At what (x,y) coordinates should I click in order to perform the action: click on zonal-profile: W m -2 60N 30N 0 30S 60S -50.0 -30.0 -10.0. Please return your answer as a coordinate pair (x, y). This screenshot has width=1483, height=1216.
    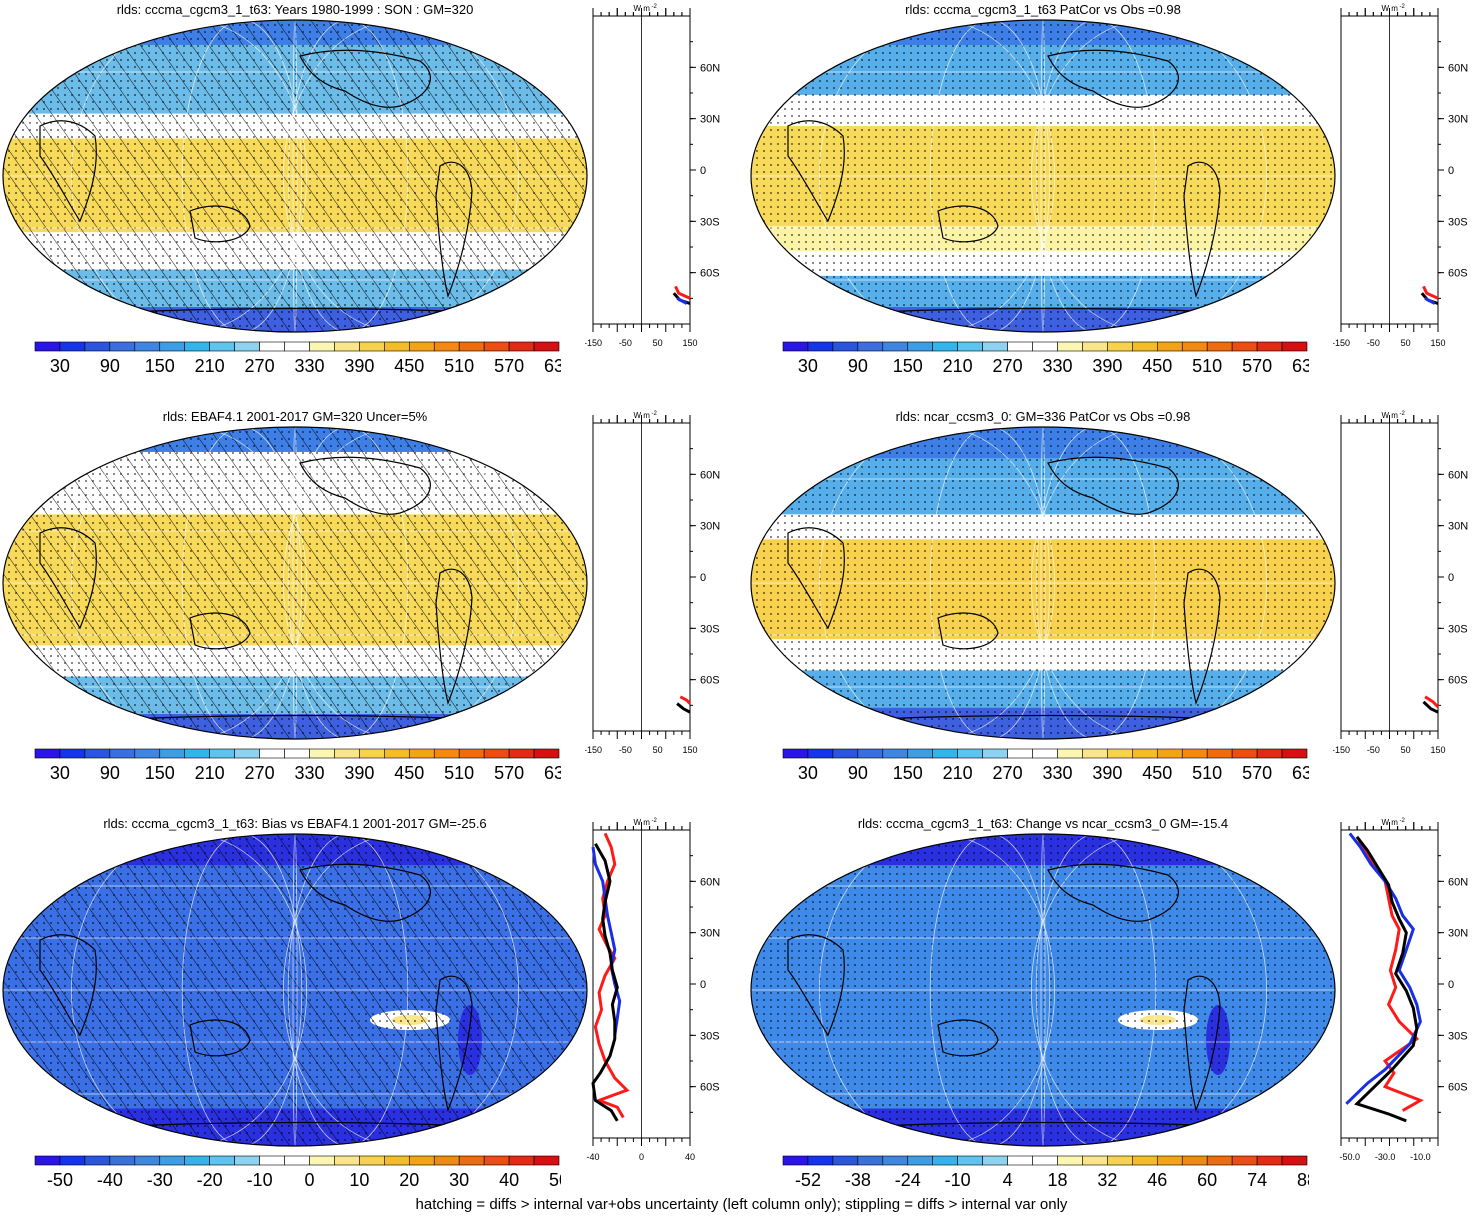
    Looking at the image, I should click on (1404, 990).